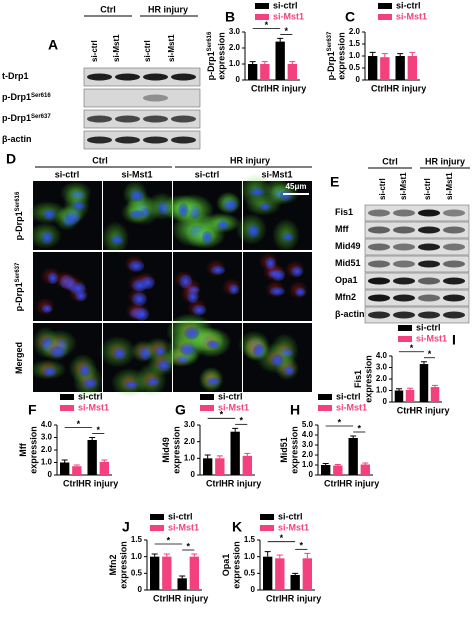 The image size is (474, 626). I want to click on y-axis-label: Mfn2, so click(113, 565).